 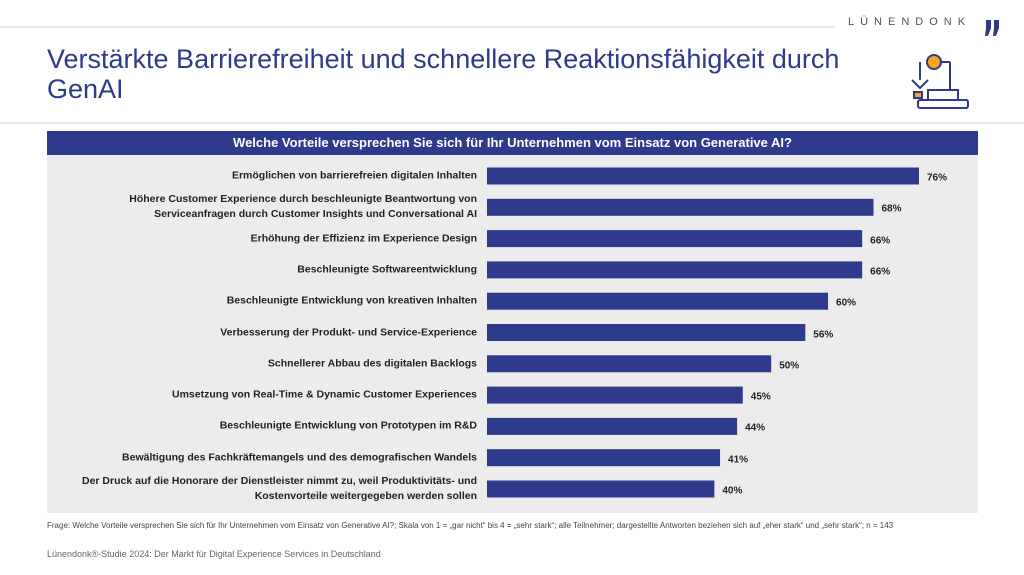 What do you see at coordinates (738, 460) in the screenshot?
I see `value-label: 41%` at bounding box center [738, 460].